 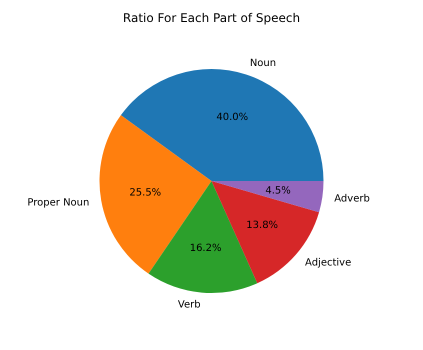 What do you see at coordinates (211, 18) in the screenshot?
I see `chart-title: Ratio For Each Part of Speech` at bounding box center [211, 18].